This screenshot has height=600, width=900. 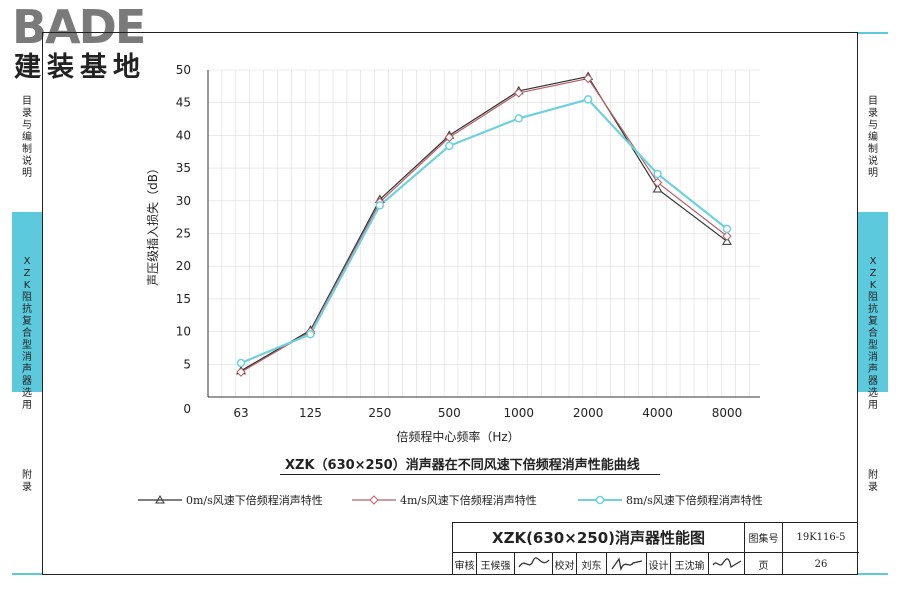 What do you see at coordinates (821, 538) in the screenshot?
I see `atlas-number: 19K116-5` at bounding box center [821, 538].